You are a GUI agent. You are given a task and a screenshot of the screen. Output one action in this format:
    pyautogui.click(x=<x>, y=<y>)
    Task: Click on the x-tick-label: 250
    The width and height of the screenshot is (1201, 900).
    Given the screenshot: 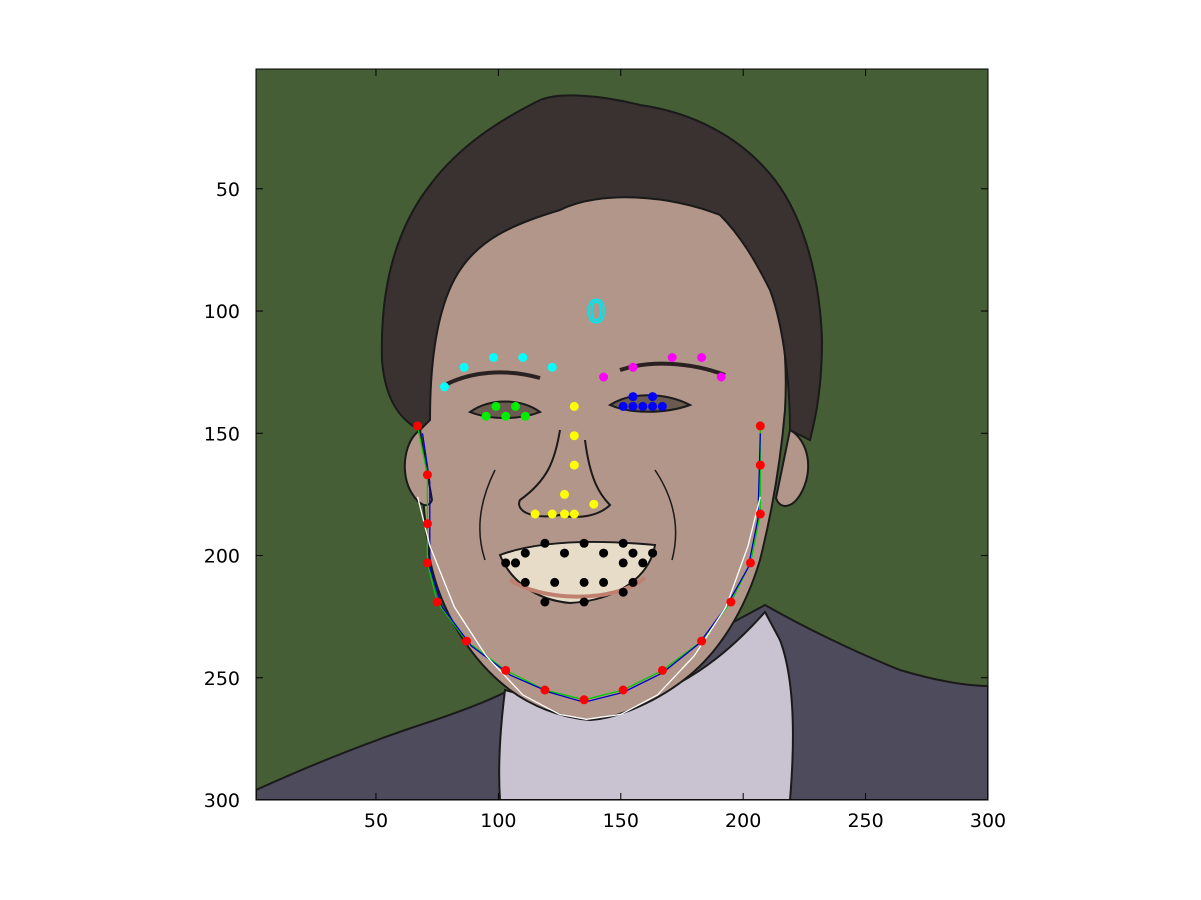 What is the action you would take?
    pyautogui.click(x=865, y=821)
    